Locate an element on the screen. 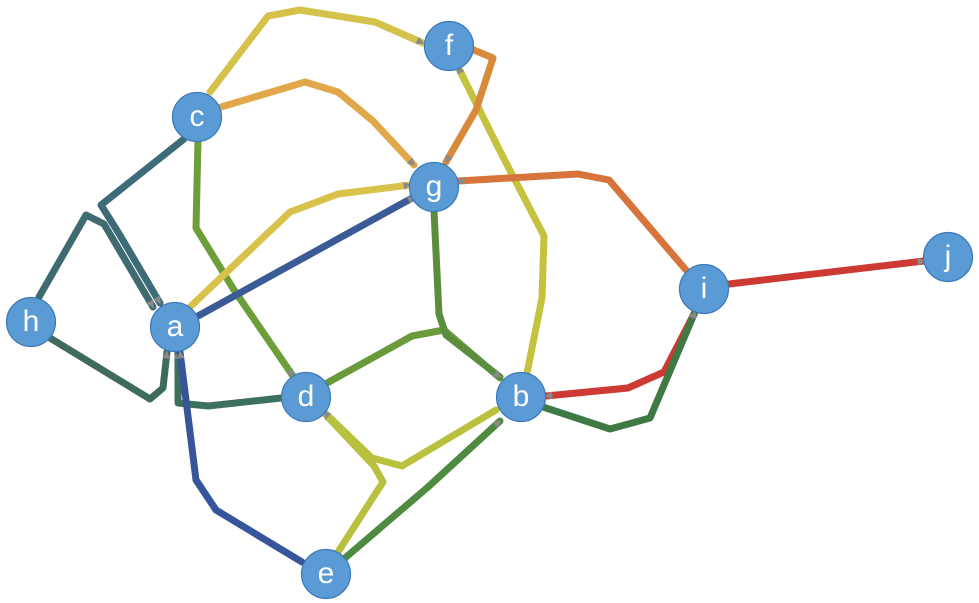 Image resolution: width=979 pixels, height=603 pixels. node-a: a is located at coordinates (175, 327).